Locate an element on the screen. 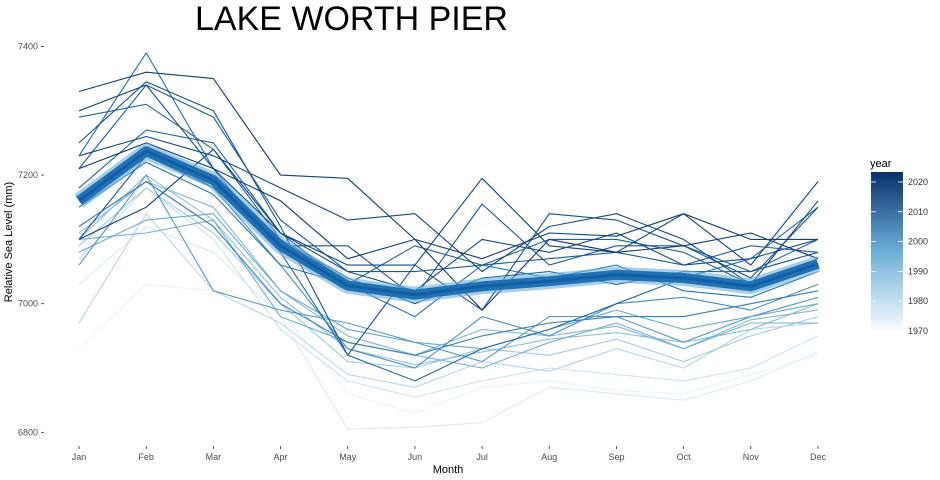  x-tick-label: Jul is located at coordinates (482, 457).